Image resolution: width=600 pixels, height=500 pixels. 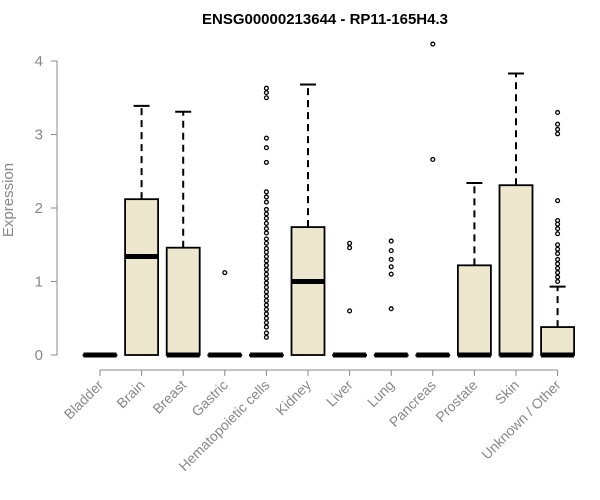 What do you see at coordinates (325, 19) in the screenshot?
I see `chart-title: ENSG00000213644 - RP11-165H4.3` at bounding box center [325, 19].